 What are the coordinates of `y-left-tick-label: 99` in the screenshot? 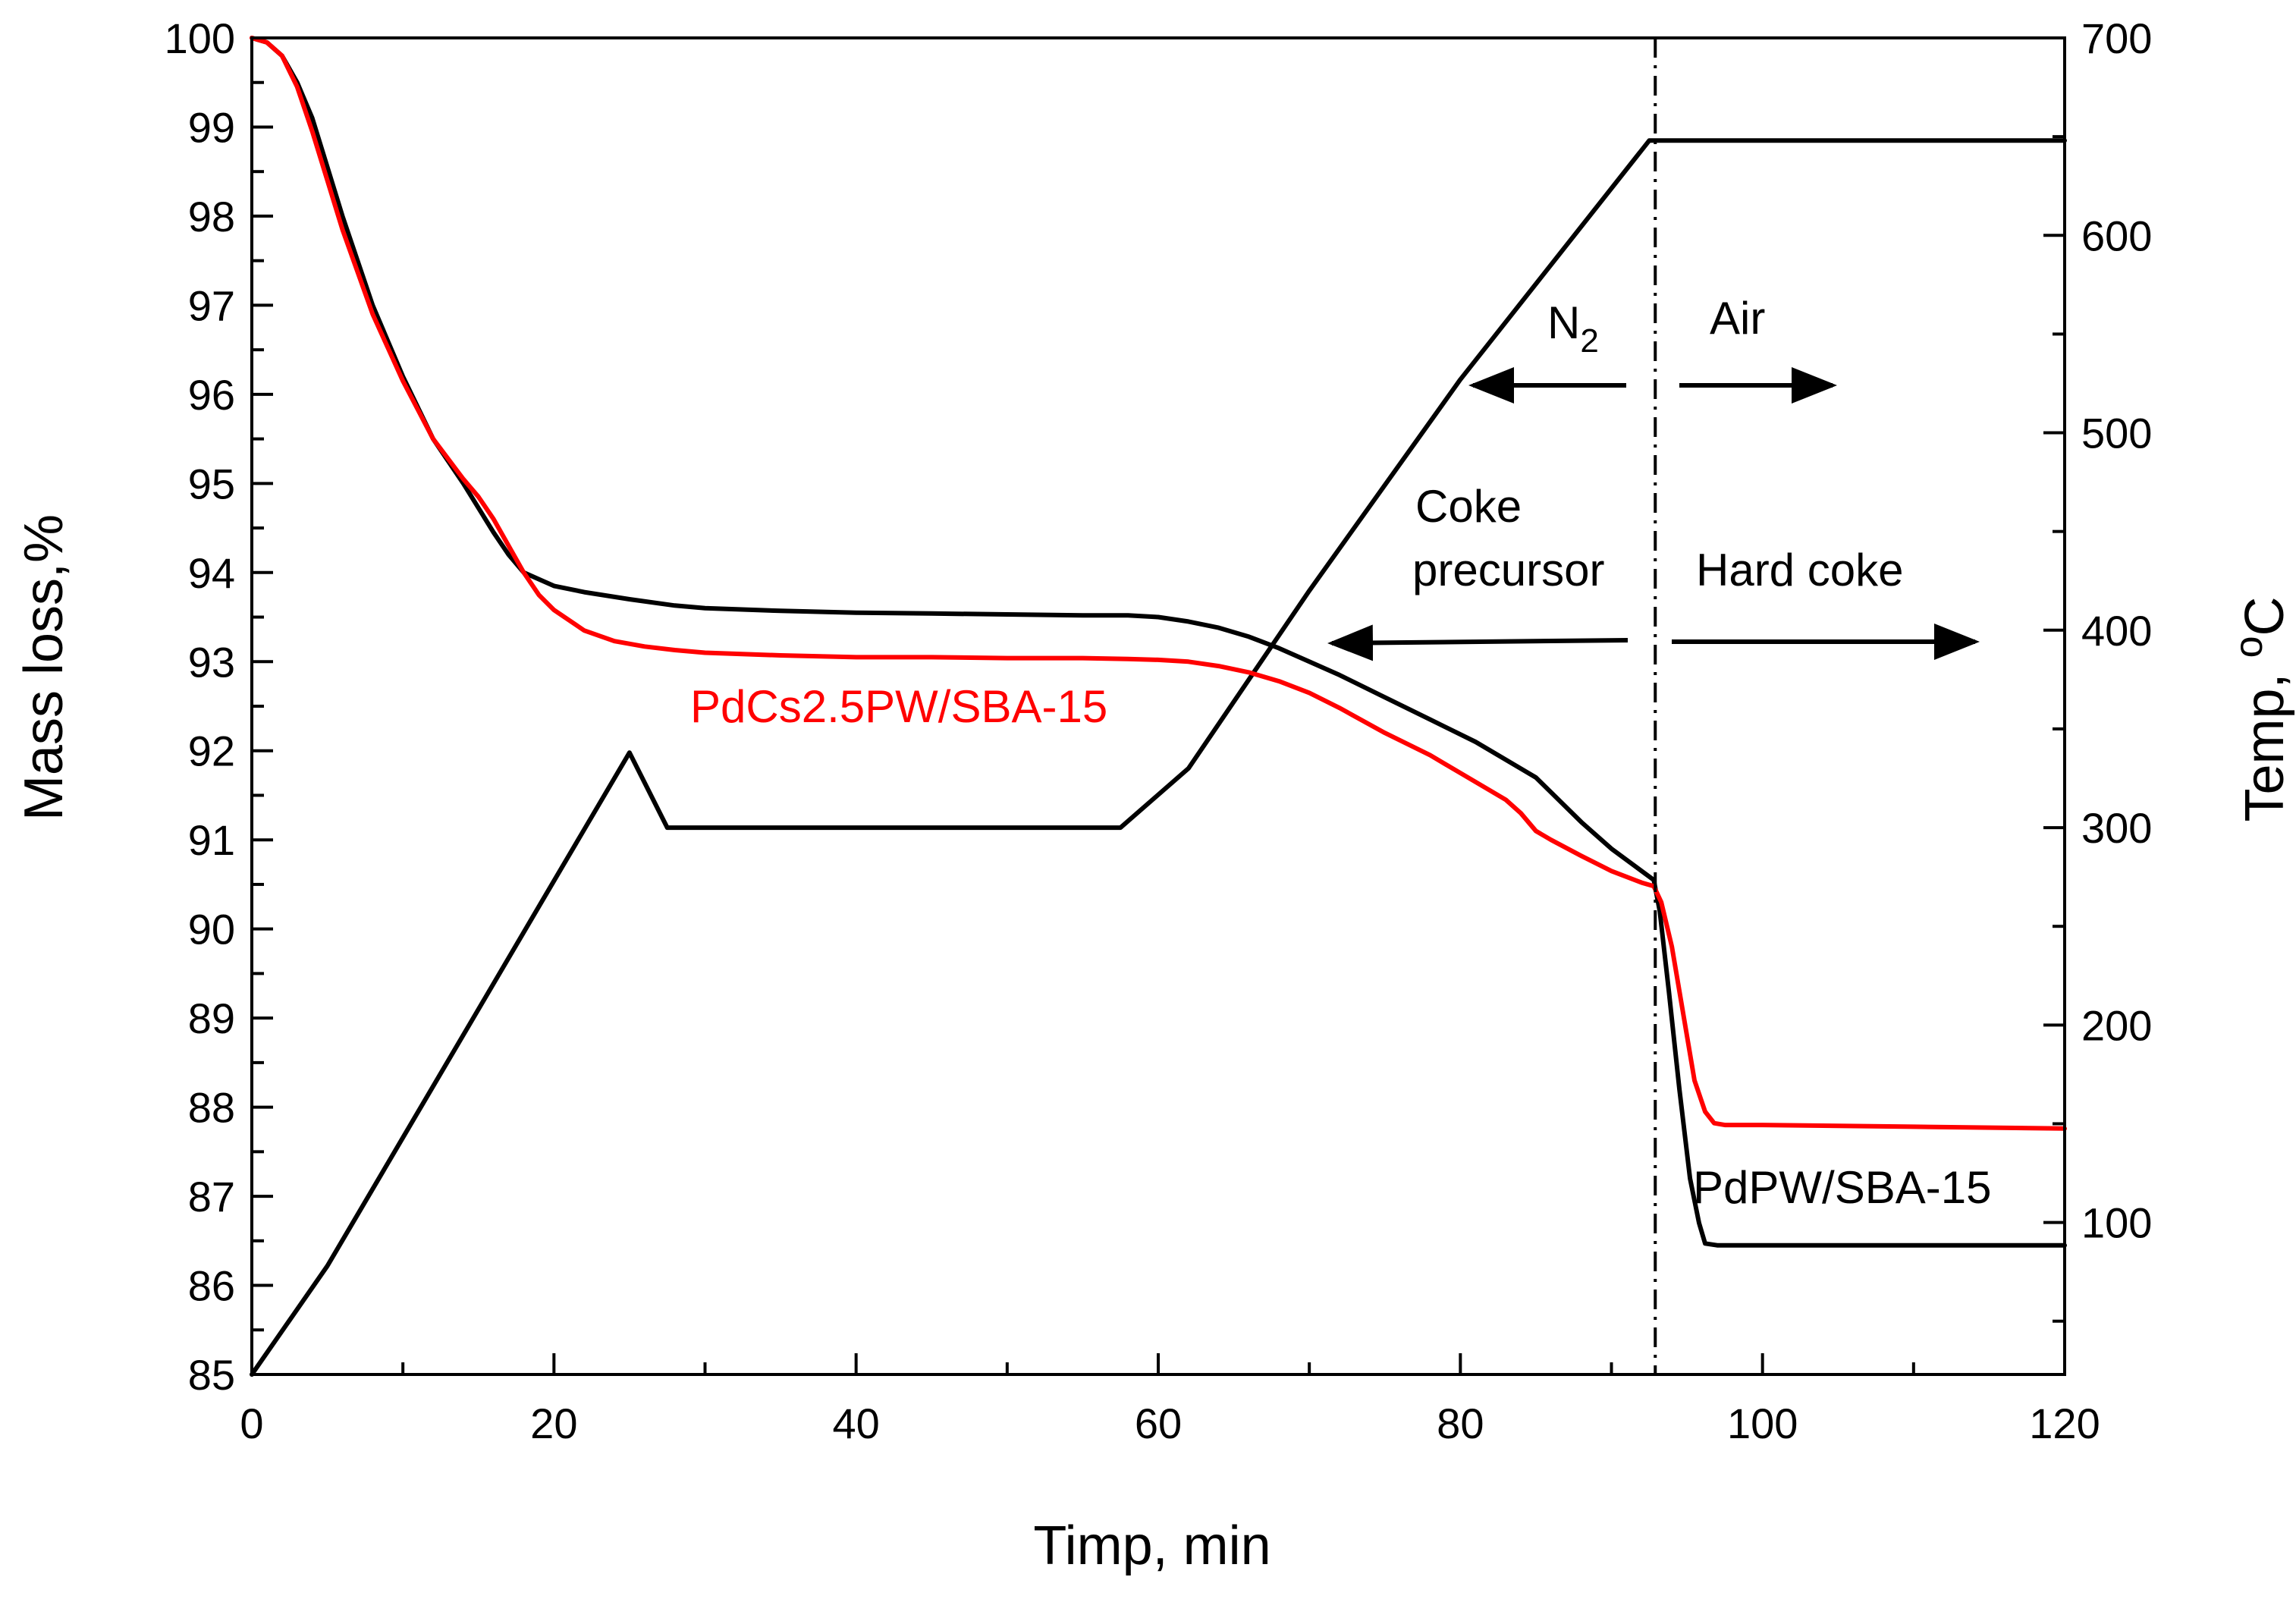 It's located at (211, 127).